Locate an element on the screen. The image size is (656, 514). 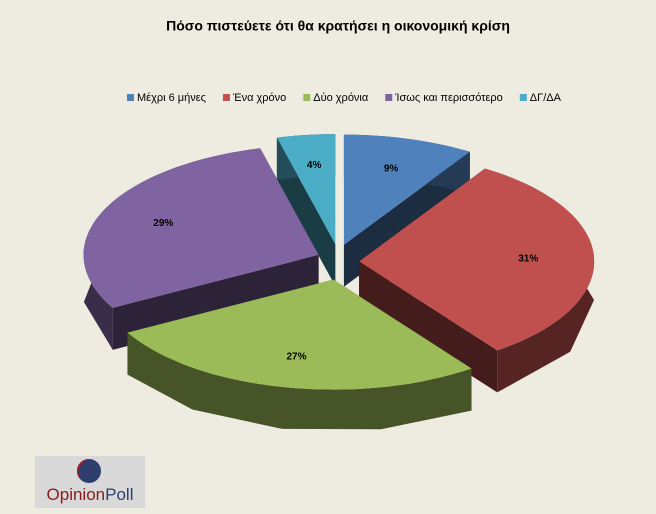
logo-part: Poll is located at coordinates (119, 494).